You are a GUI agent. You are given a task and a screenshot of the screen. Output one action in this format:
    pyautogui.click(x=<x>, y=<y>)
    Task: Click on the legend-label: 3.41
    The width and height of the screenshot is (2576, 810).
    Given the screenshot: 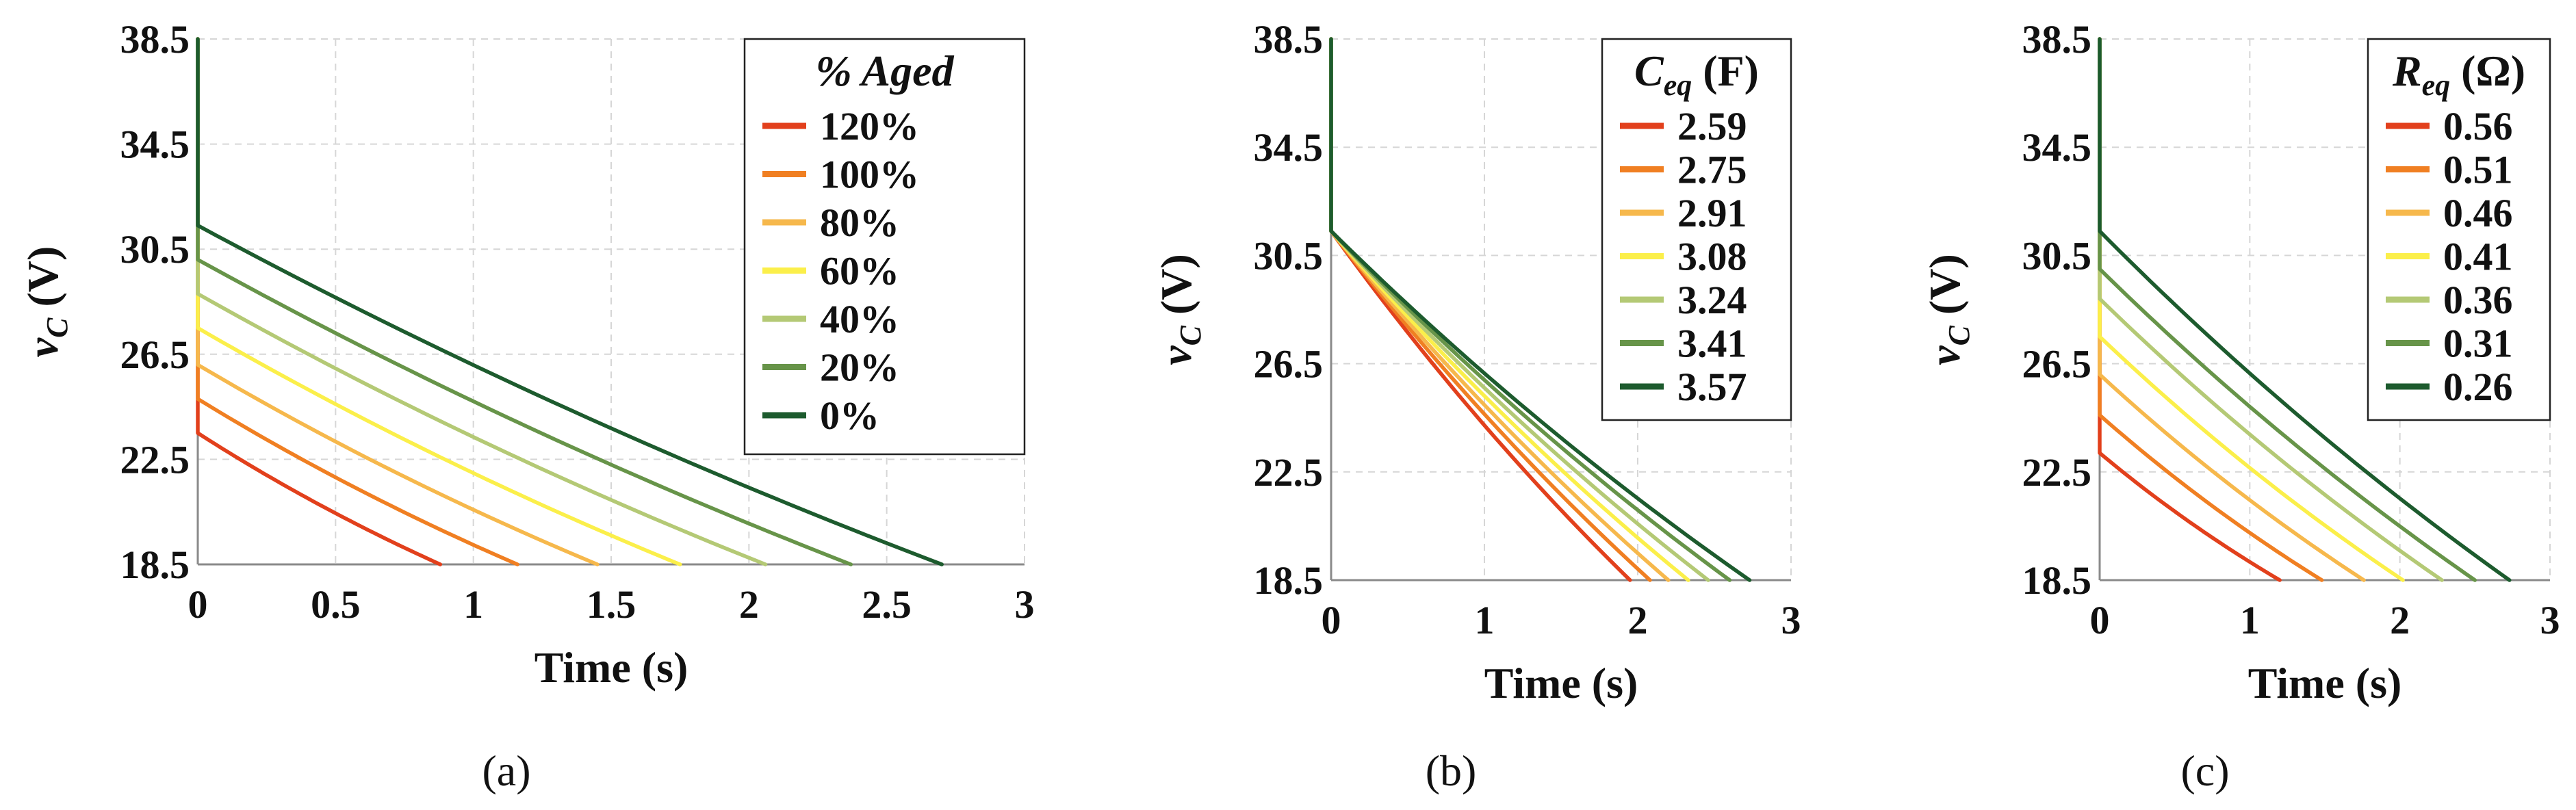 What is the action you would take?
    pyautogui.click(x=1712, y=344)
    